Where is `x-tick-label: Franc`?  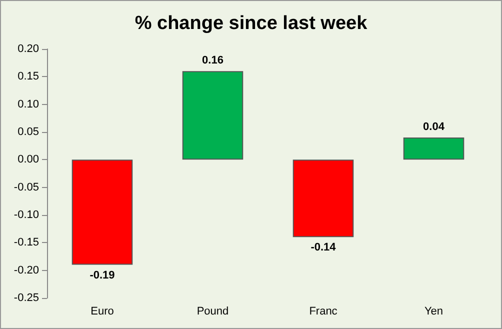
x-tick-label: Franc is located at coordinates (323, 312).